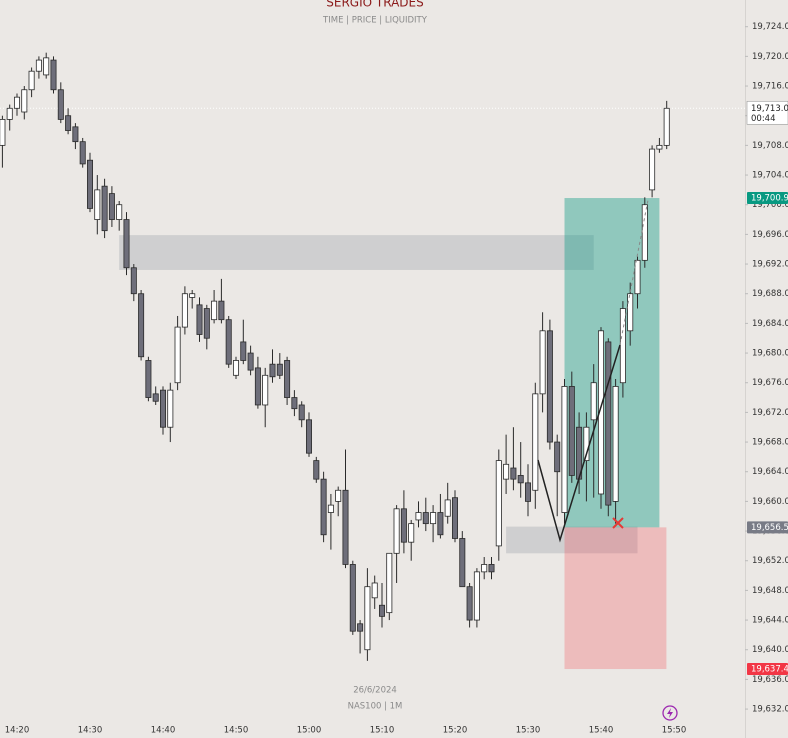  What do you see at coordinates (455, 731) in the screenshot?
I see `x-tick-label: 15:20` at bounding box center [455, 731].